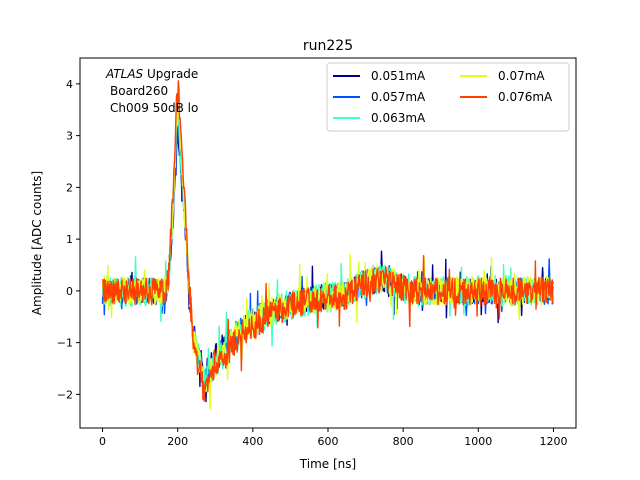  I want to click on x-tick-label: 0, so click(102, 441).